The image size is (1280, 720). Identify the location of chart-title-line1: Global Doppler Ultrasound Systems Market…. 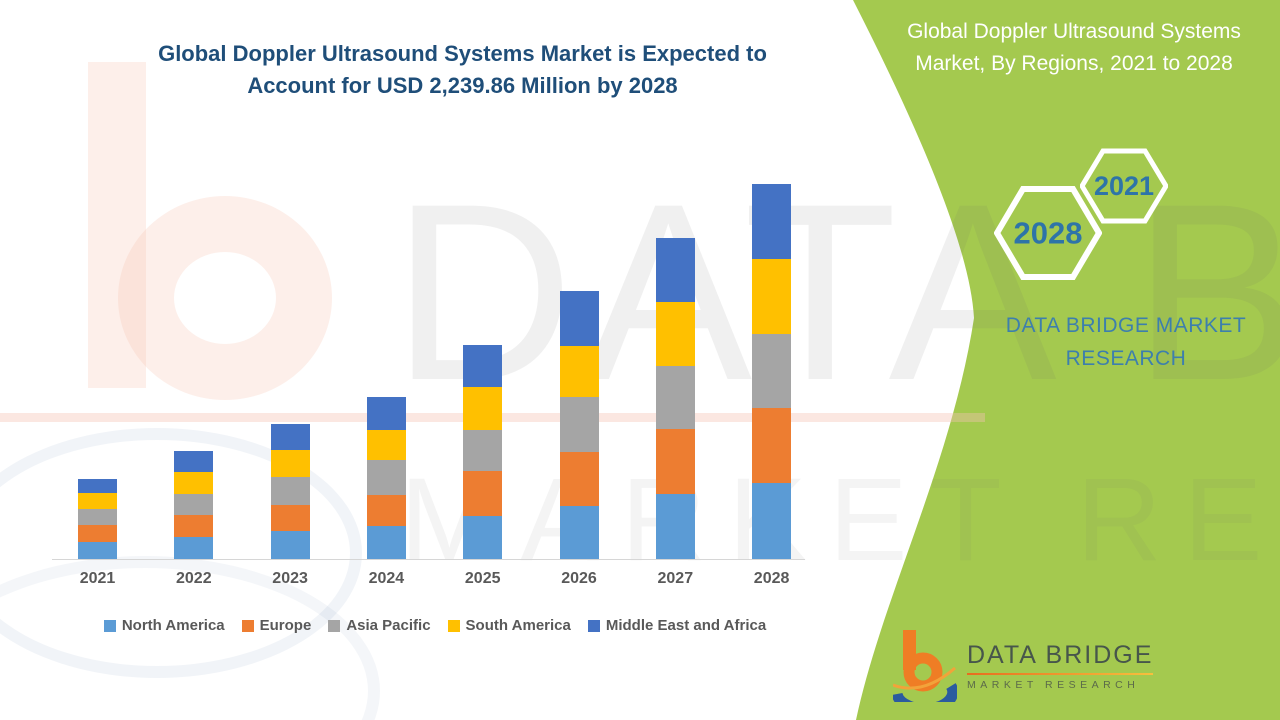
(462, 53).